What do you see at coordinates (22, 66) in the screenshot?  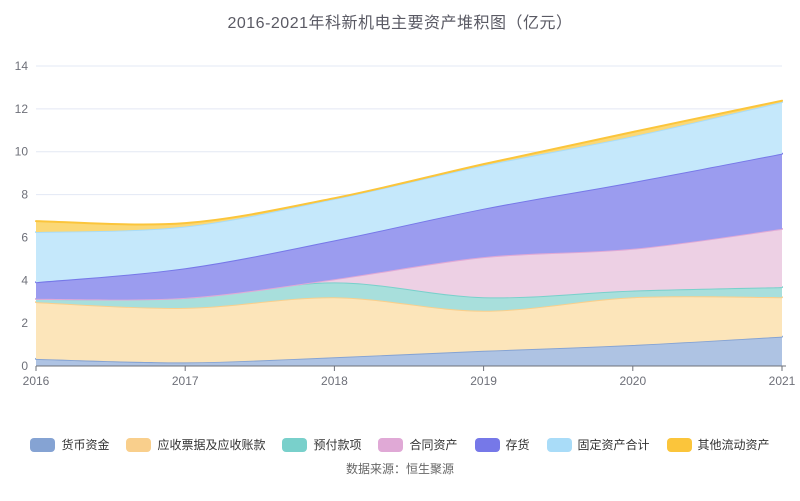 I see `y-axis-tick-label: 14` at bounding box center [22, 66].